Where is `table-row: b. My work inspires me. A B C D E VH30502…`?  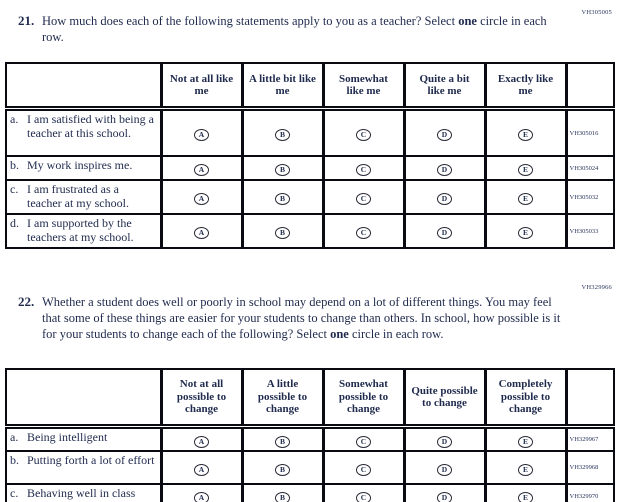 table-row: b. My work inspires me. A B C D E VH30502… is located at coordinates (310, 168).